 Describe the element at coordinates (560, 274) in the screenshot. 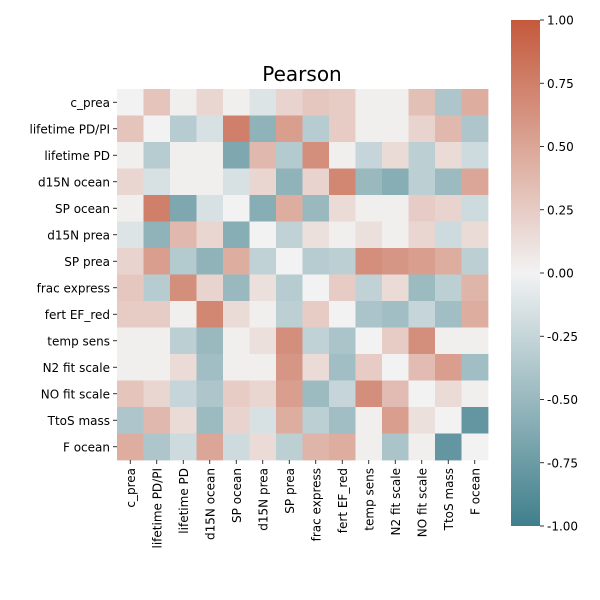

I see `colorbar-tick-label: 0.00` at that location.